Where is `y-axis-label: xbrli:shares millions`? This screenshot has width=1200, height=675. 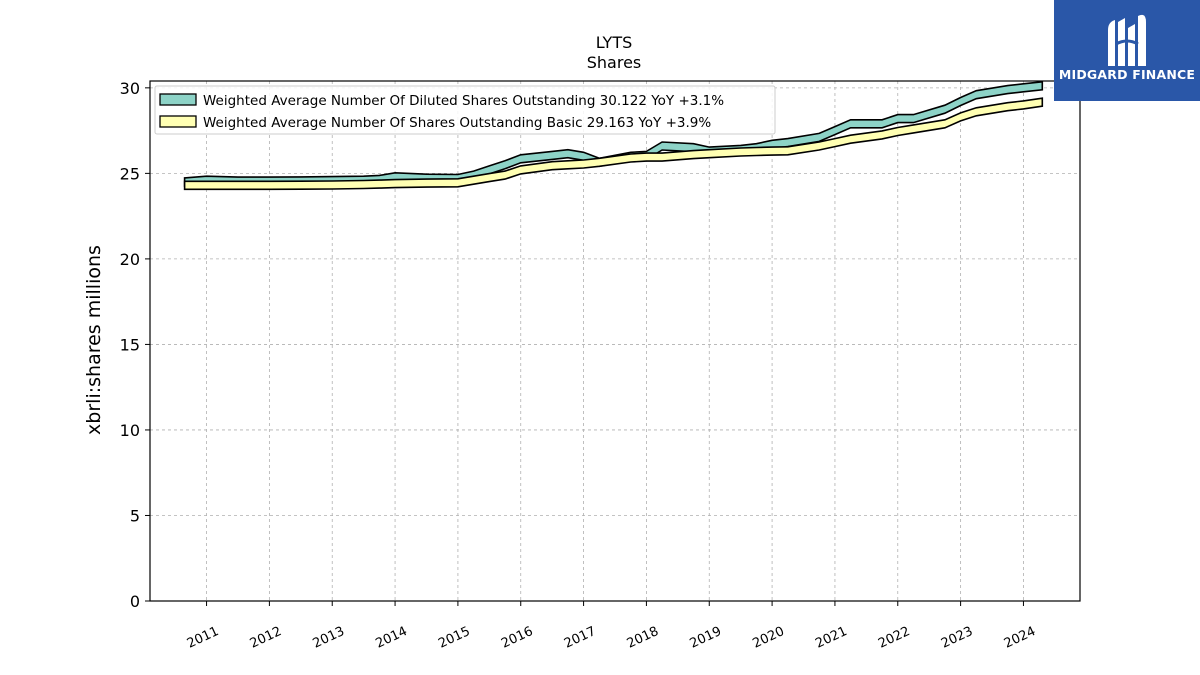 y-axis-label: xbrli:shares millions is located at coordinates (94, 340).